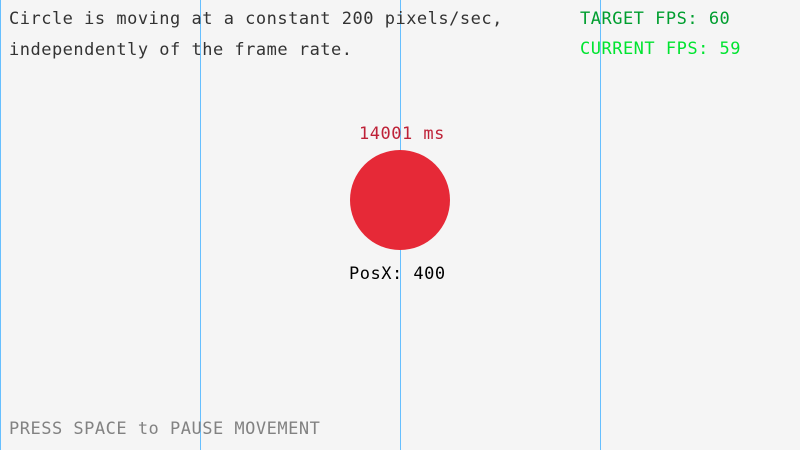 This screenshot has width=800, height=450. What do you see at coordinates (181, 50) in the screenshot?
I see `info-text-line2: independently of the frame rate.` at bounding box center [181, 50].